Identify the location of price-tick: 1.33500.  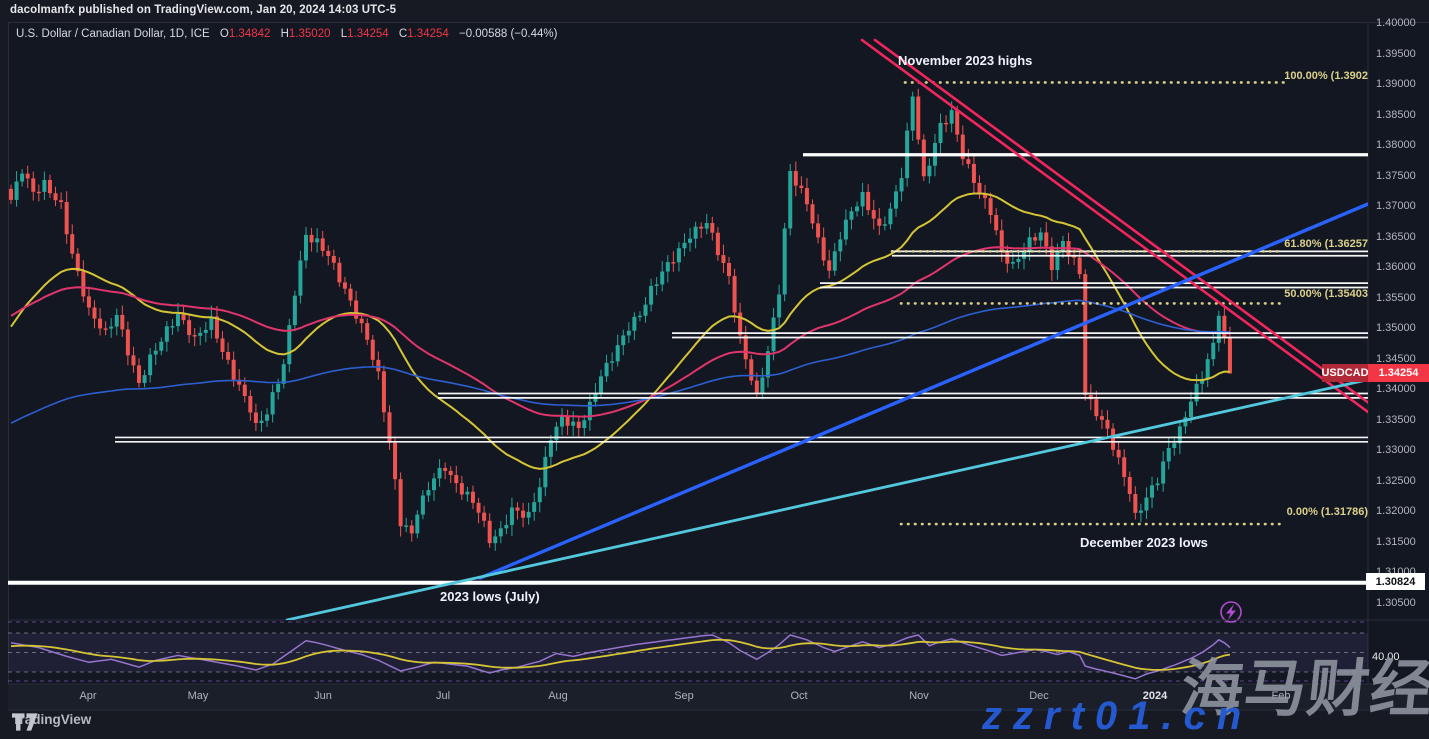
(1396, 419).